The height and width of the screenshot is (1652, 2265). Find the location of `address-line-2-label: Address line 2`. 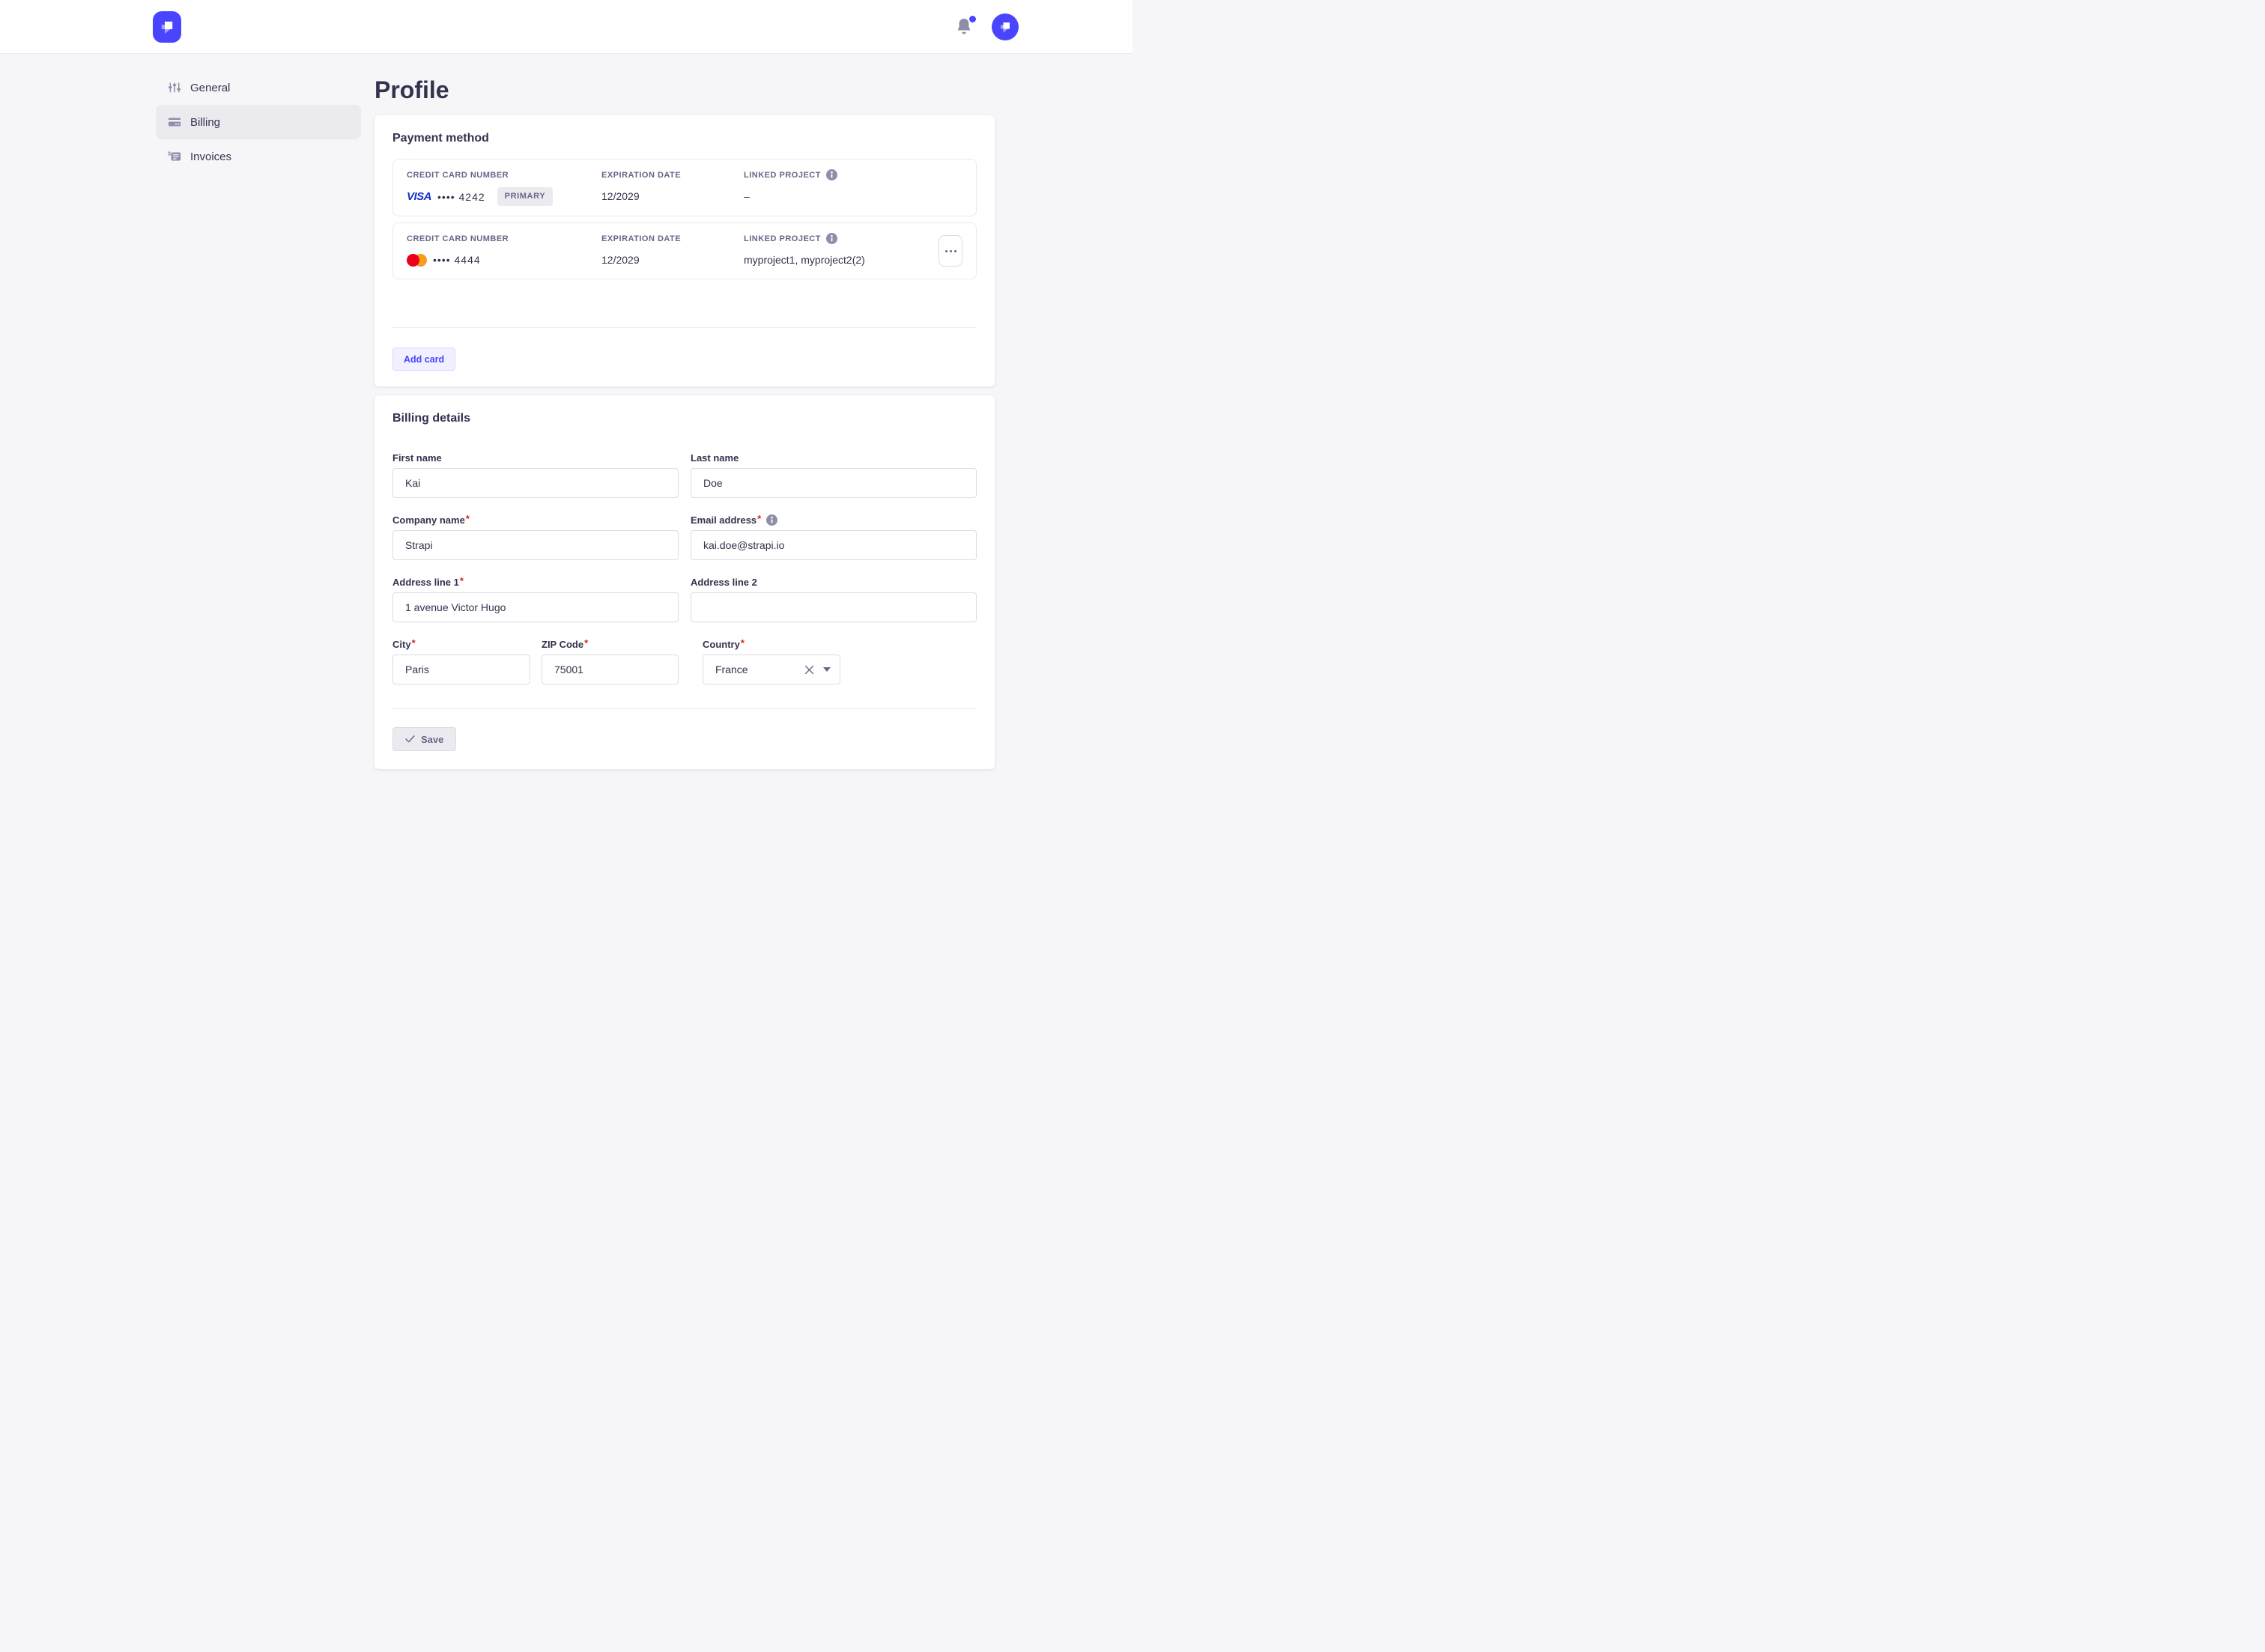

address-line-2-label: Address line 2 is located at coordinates (724, 583).